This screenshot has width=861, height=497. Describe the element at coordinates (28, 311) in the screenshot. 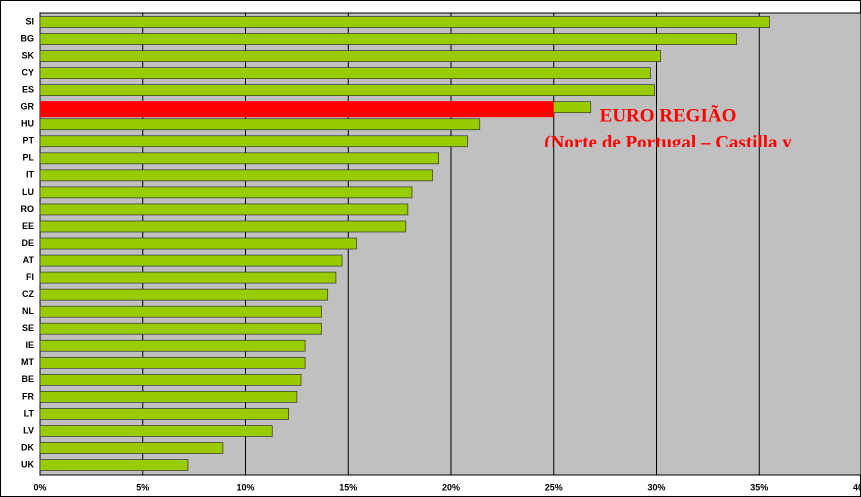

I see `y-tick-label: NL` at that location.